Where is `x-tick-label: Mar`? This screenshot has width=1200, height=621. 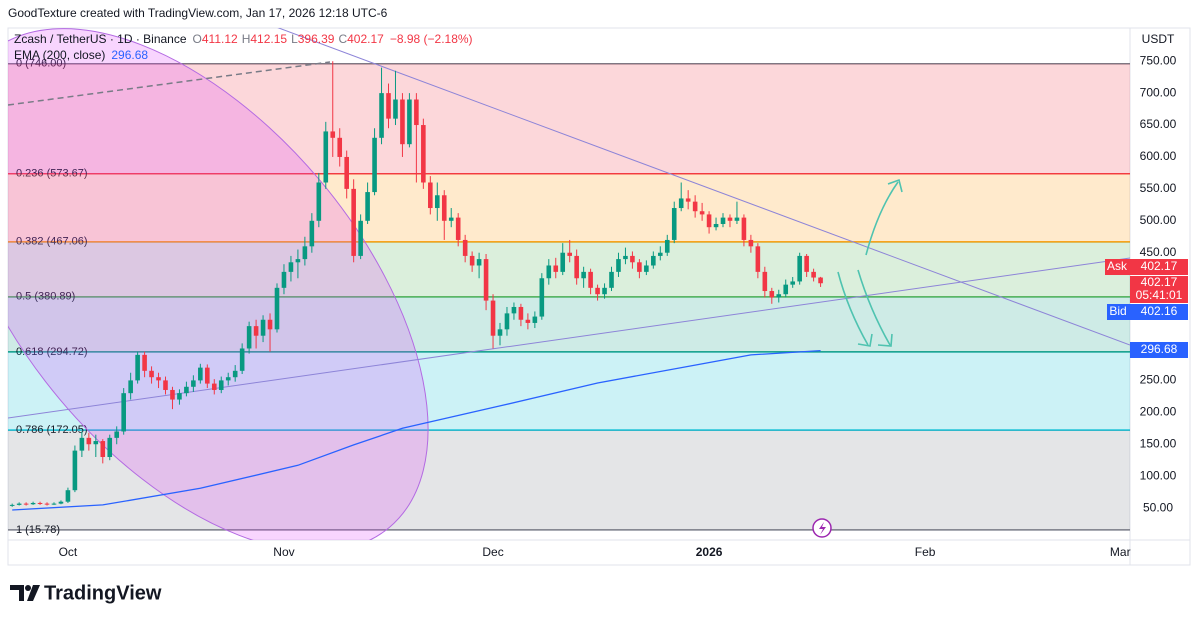 x-tick-label: Mar is located at coordinates (1120, 552).